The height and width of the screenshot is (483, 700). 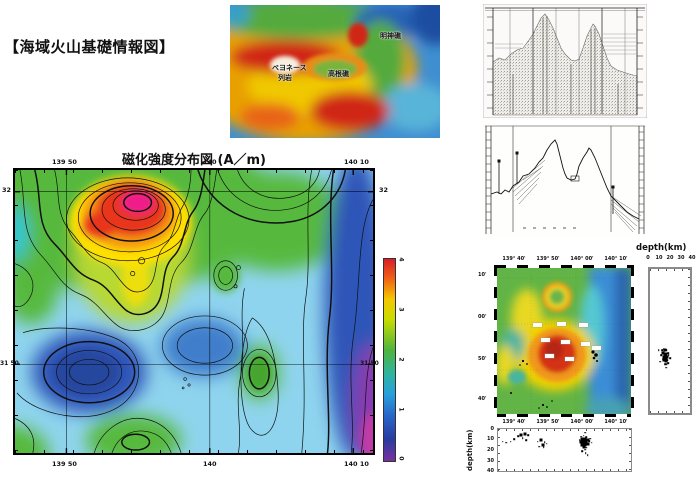 What do you see at coordinates (482, 317) in the screenshot?
I see `hypo-lat-2: 00'` at bounding box center [482, 317].